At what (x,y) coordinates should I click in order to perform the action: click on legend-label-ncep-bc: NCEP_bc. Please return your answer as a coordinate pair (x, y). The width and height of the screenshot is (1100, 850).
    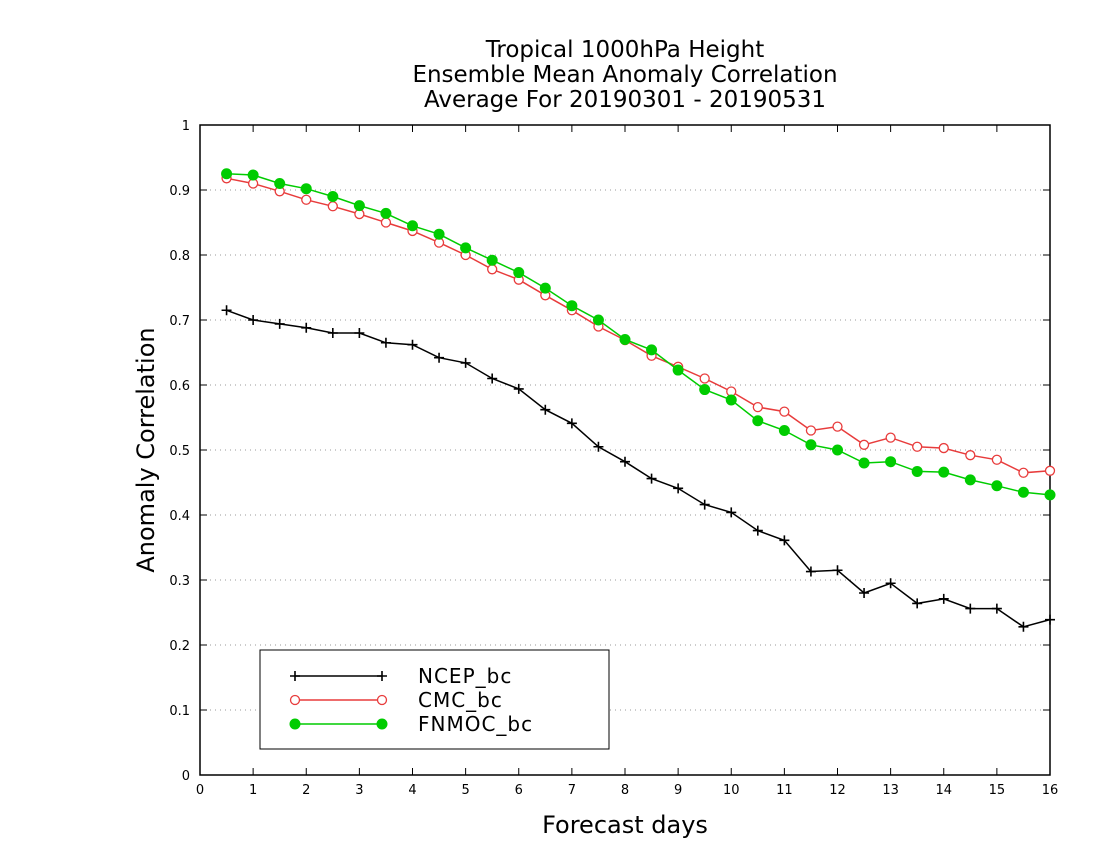
    Looking at the image, I should click on (465, 676).